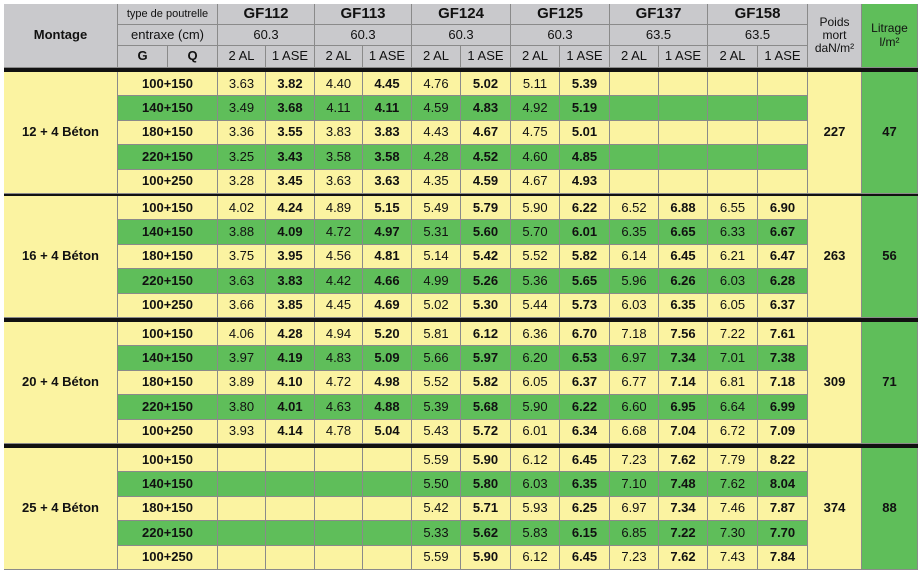 The width and height of the screenshot is (920, 572). What do you see at coordinates (290, 232) in the screenshot?
I see `value-1ase: 4.09` at bounding box center [290, 232].